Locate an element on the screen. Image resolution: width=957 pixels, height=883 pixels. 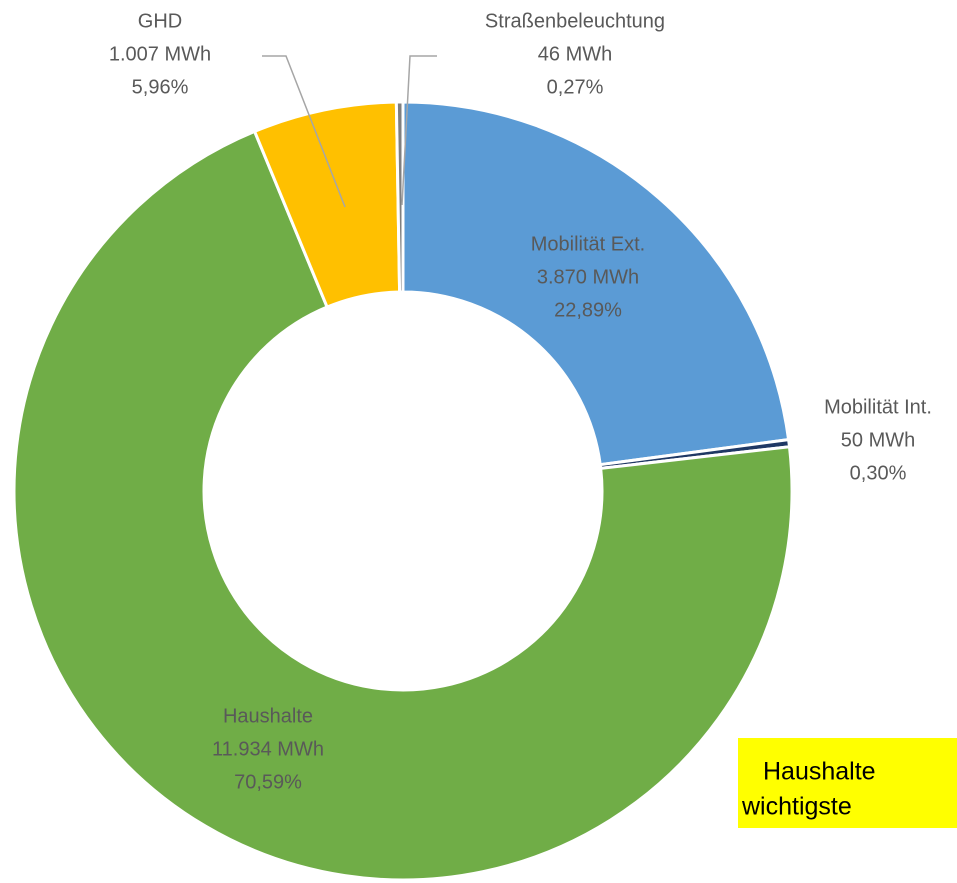
slice-label-percent: 0,30% is located at coordinates (878, 473).